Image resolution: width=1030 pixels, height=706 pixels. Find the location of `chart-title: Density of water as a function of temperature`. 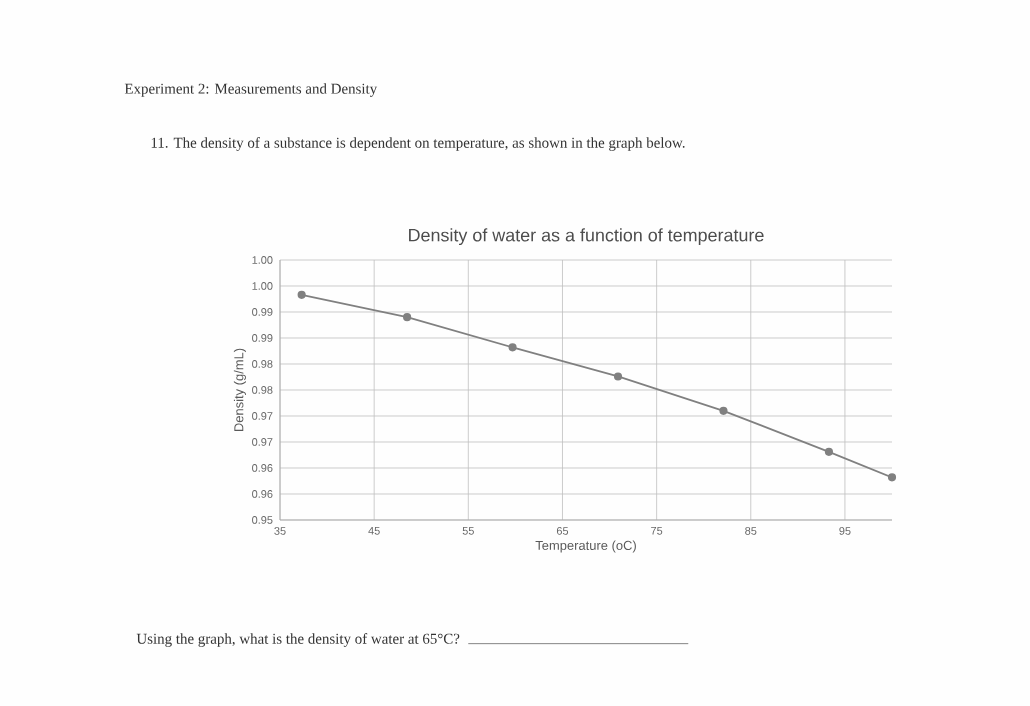

chart-title: Density of water as a function of temperature is located at coordinates (586, 236).